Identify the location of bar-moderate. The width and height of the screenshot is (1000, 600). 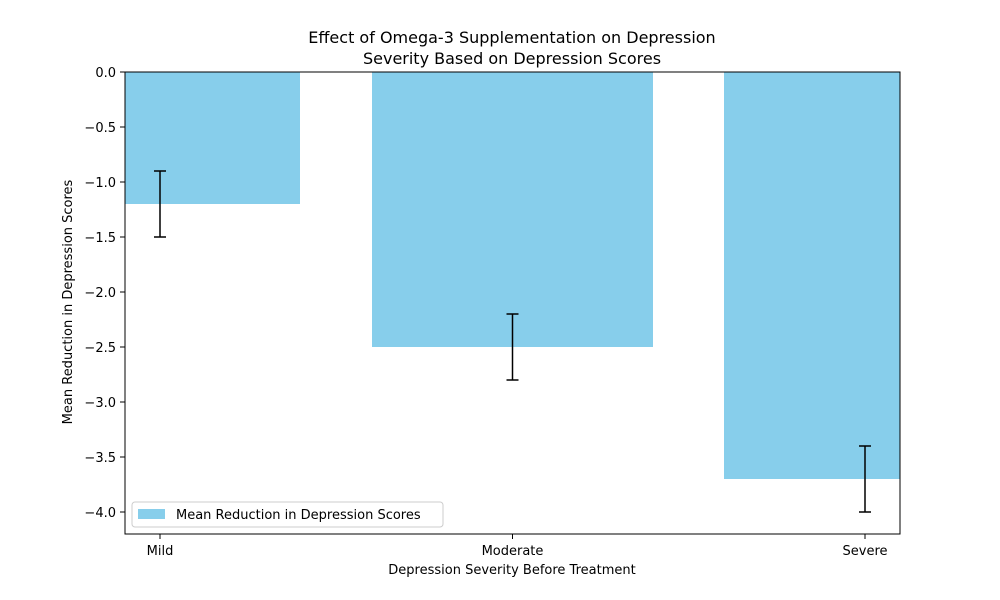
(512, 209).